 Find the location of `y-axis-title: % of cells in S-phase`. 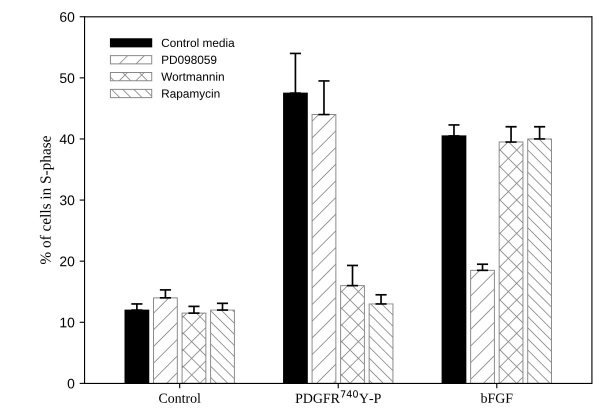

y-axis-title: % of cells in S-phase is located at coordinates (47, 200).